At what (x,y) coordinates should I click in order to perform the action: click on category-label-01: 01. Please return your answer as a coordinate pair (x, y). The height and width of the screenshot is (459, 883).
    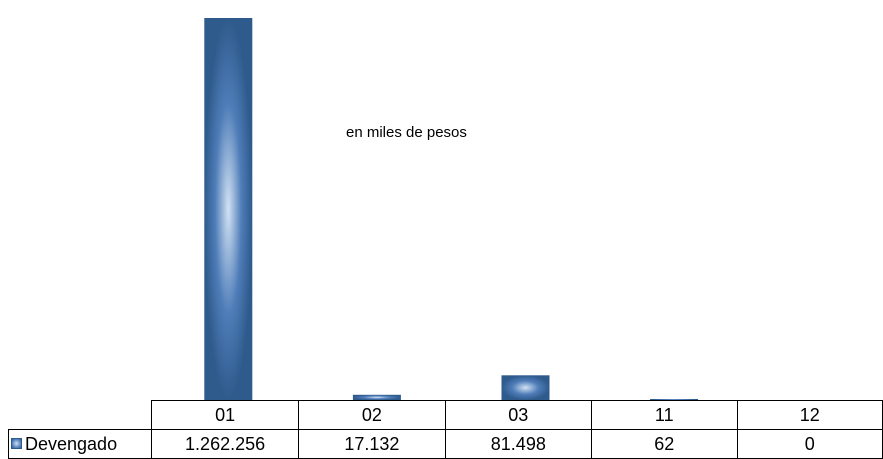
    Looking at the image, I should click on (225, 415).